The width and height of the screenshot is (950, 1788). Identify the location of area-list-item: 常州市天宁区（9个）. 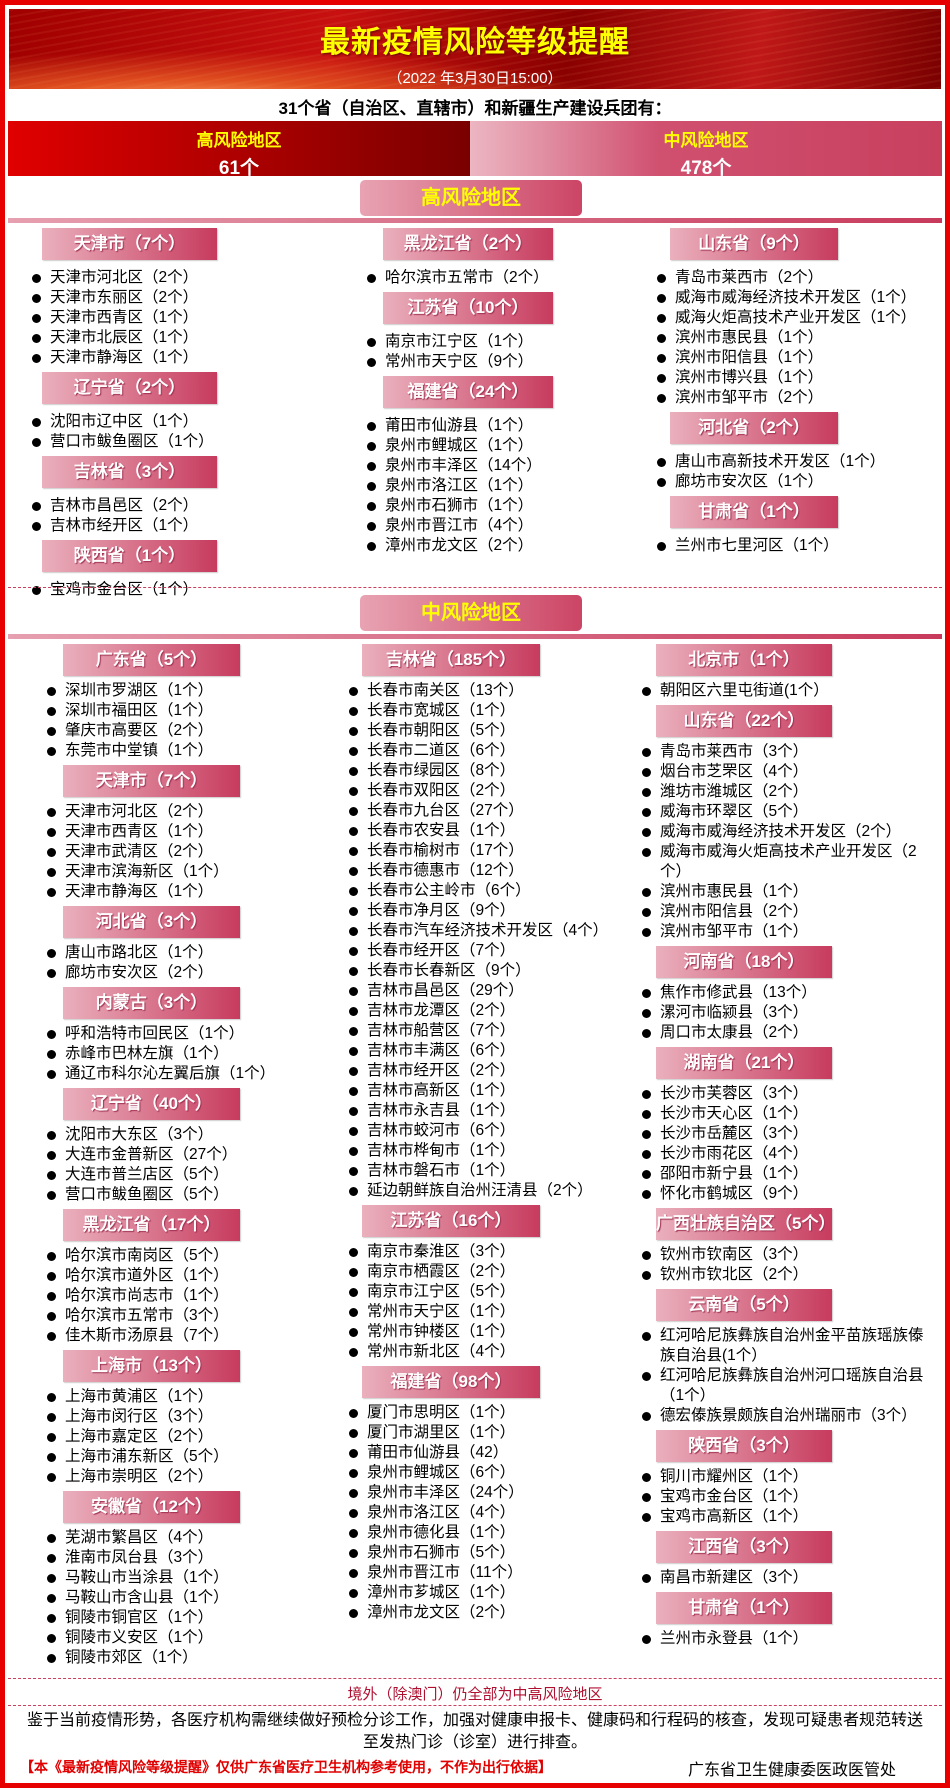
(495, 362).